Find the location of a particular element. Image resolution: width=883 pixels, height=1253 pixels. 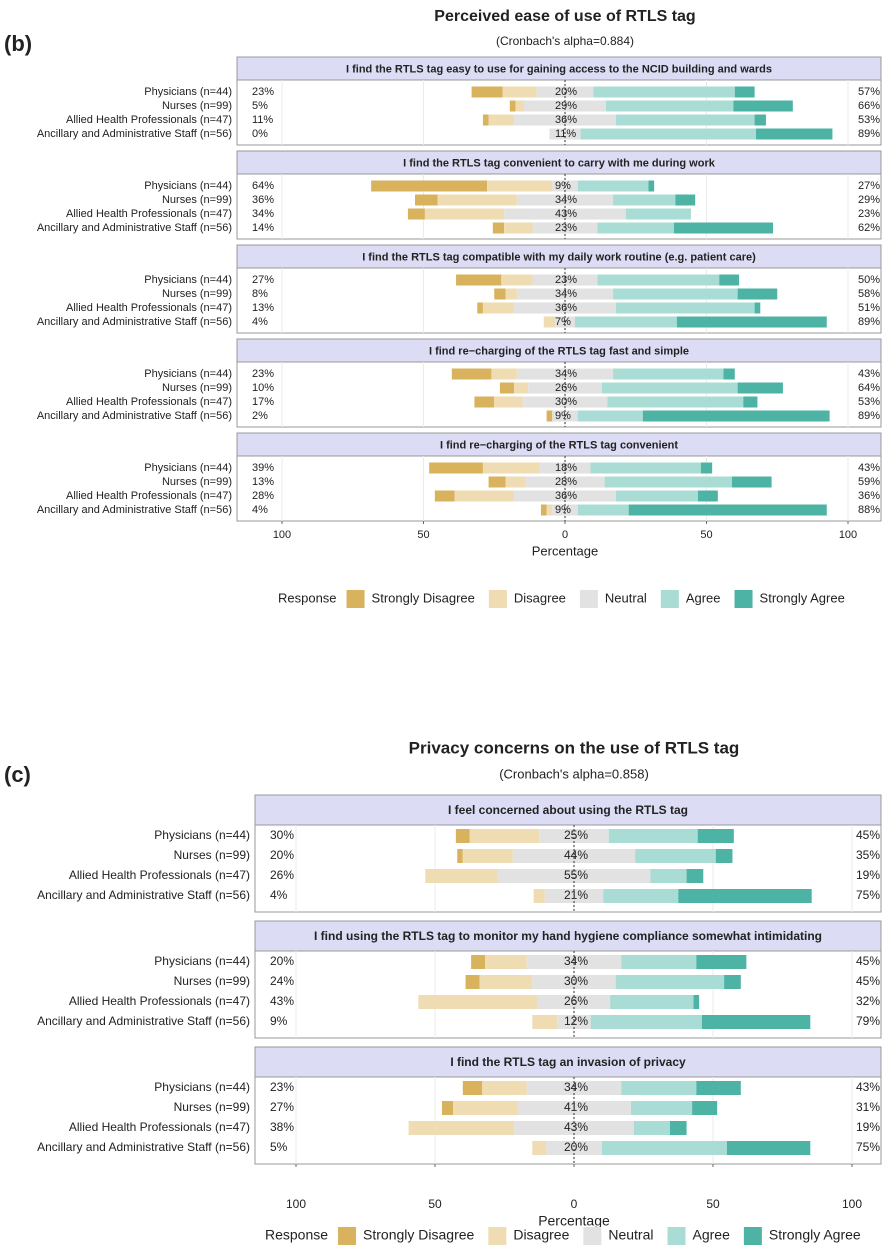

right-total-label: 89% is located at coordinates (869, 134).